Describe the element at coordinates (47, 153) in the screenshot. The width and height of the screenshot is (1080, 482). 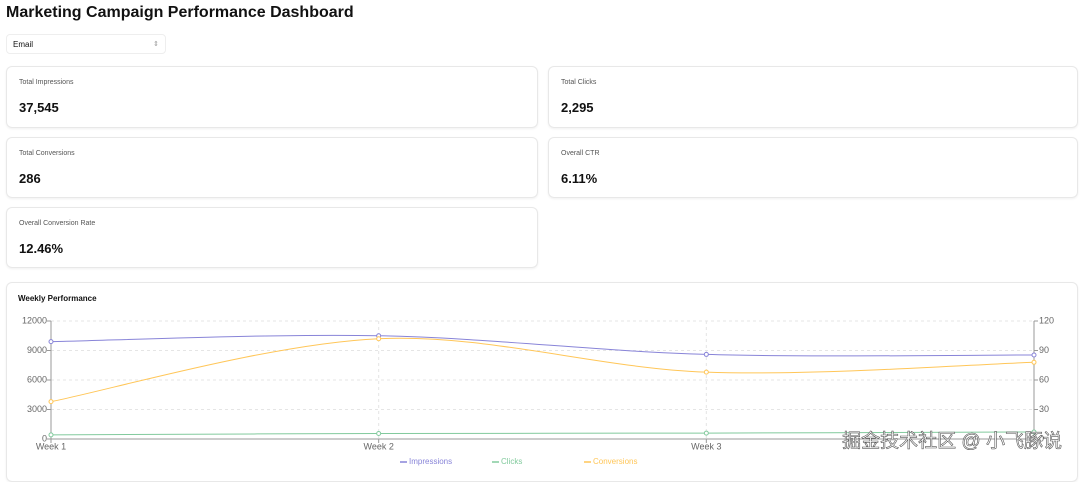
I see `metric-label: Total Conversions` at that location.